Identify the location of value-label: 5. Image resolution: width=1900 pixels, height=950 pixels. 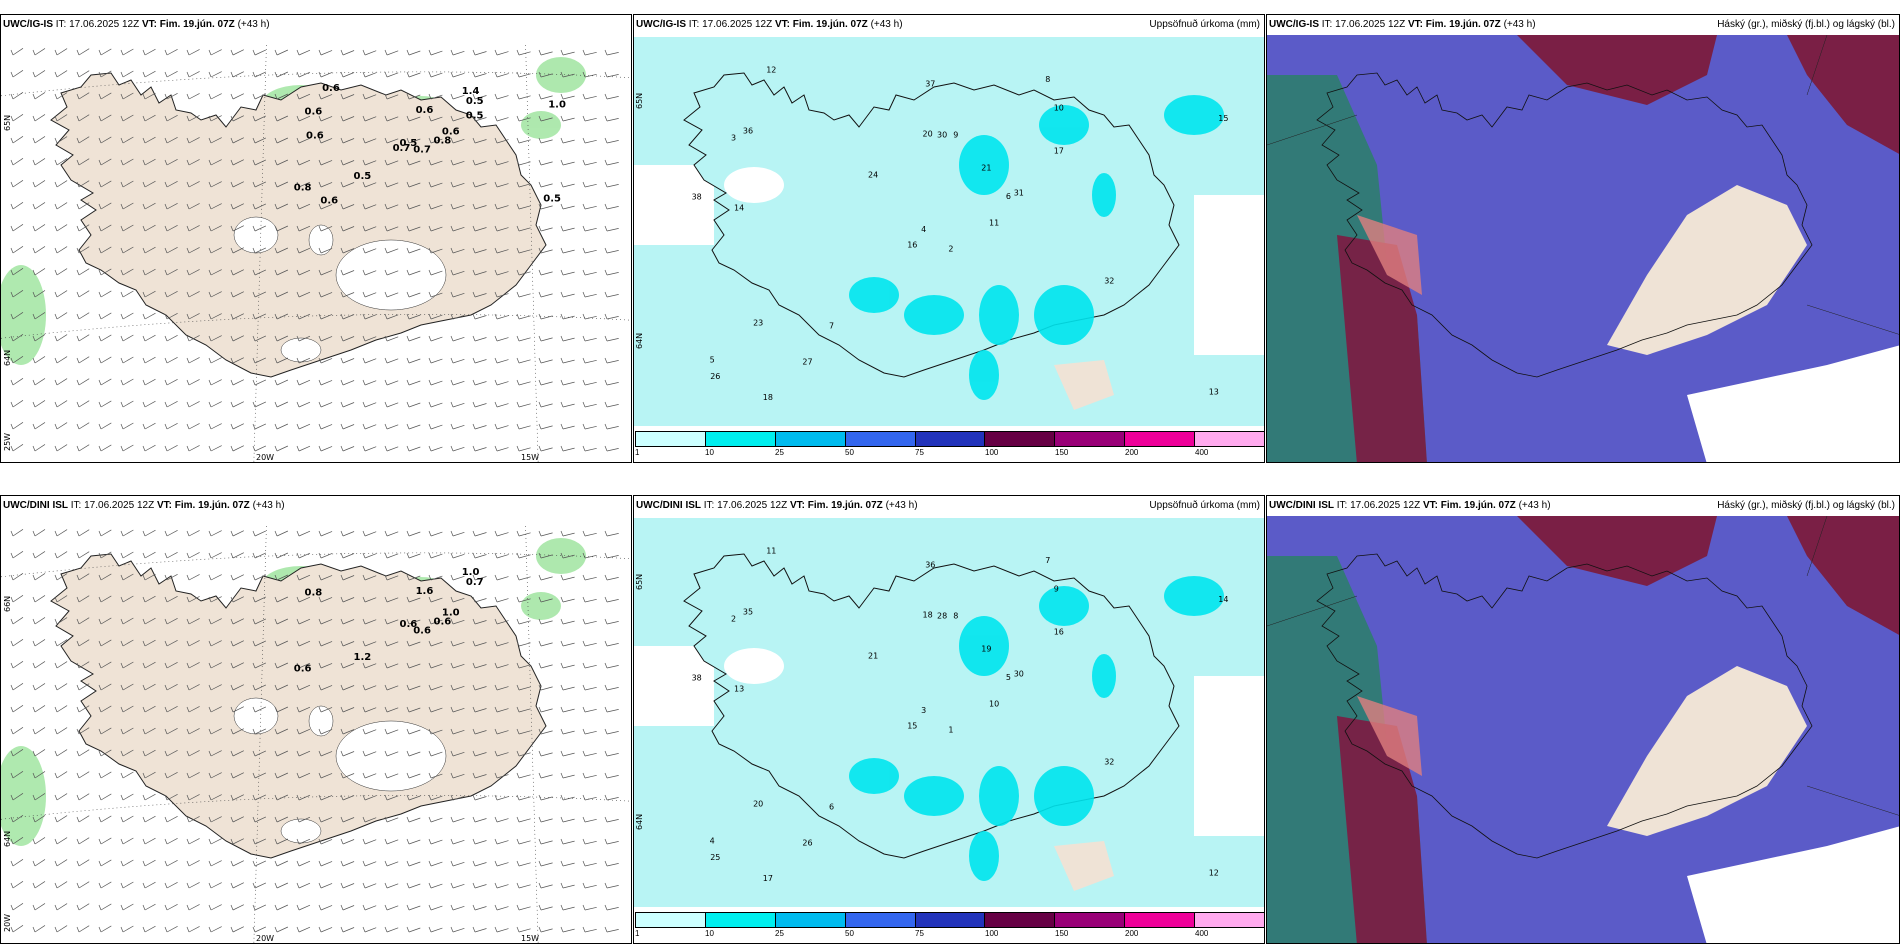
(1008, 677).